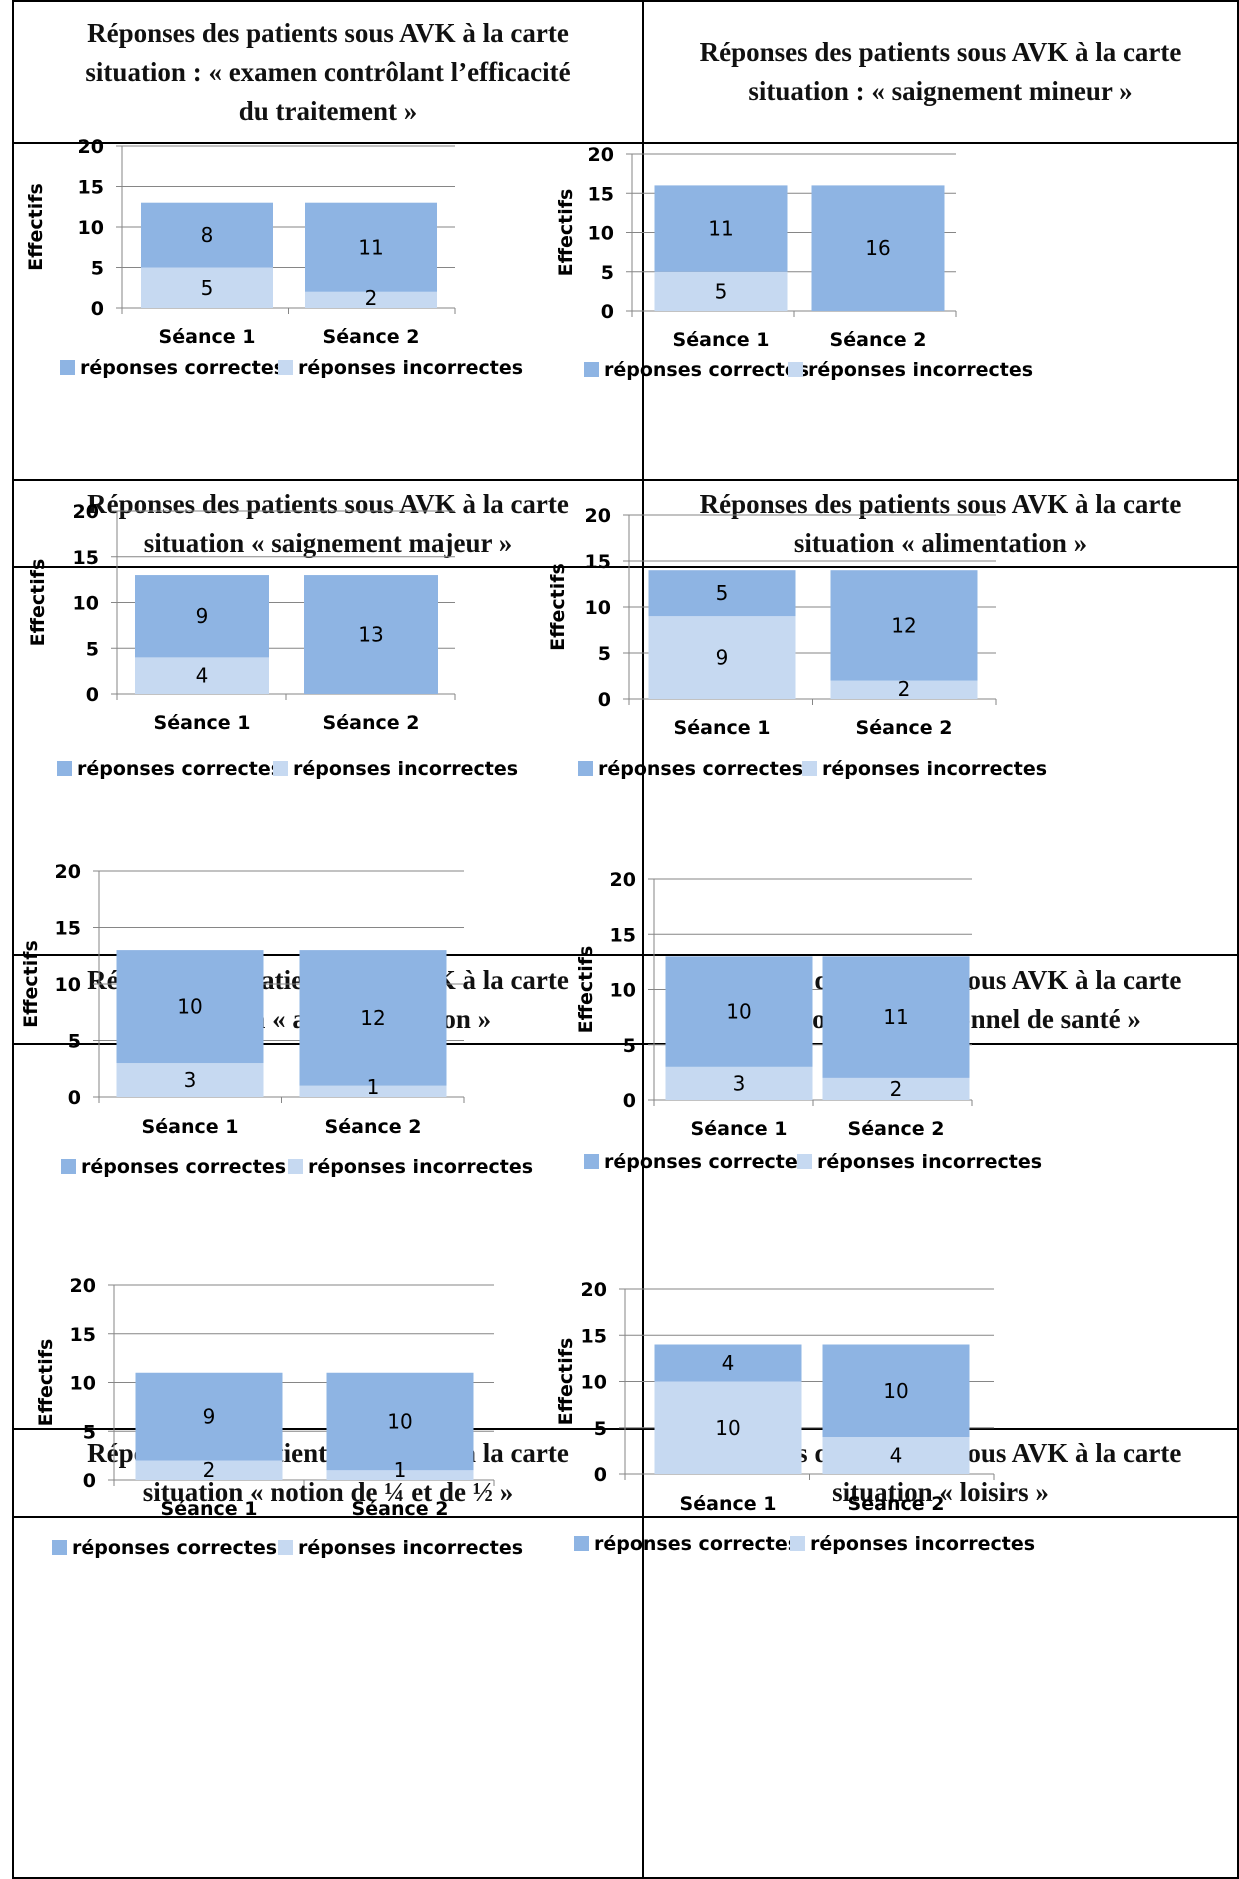 The height and width of the screenshot is (1879, 1239). I want to click on data-label-correct: 9, so click(209, 1417).